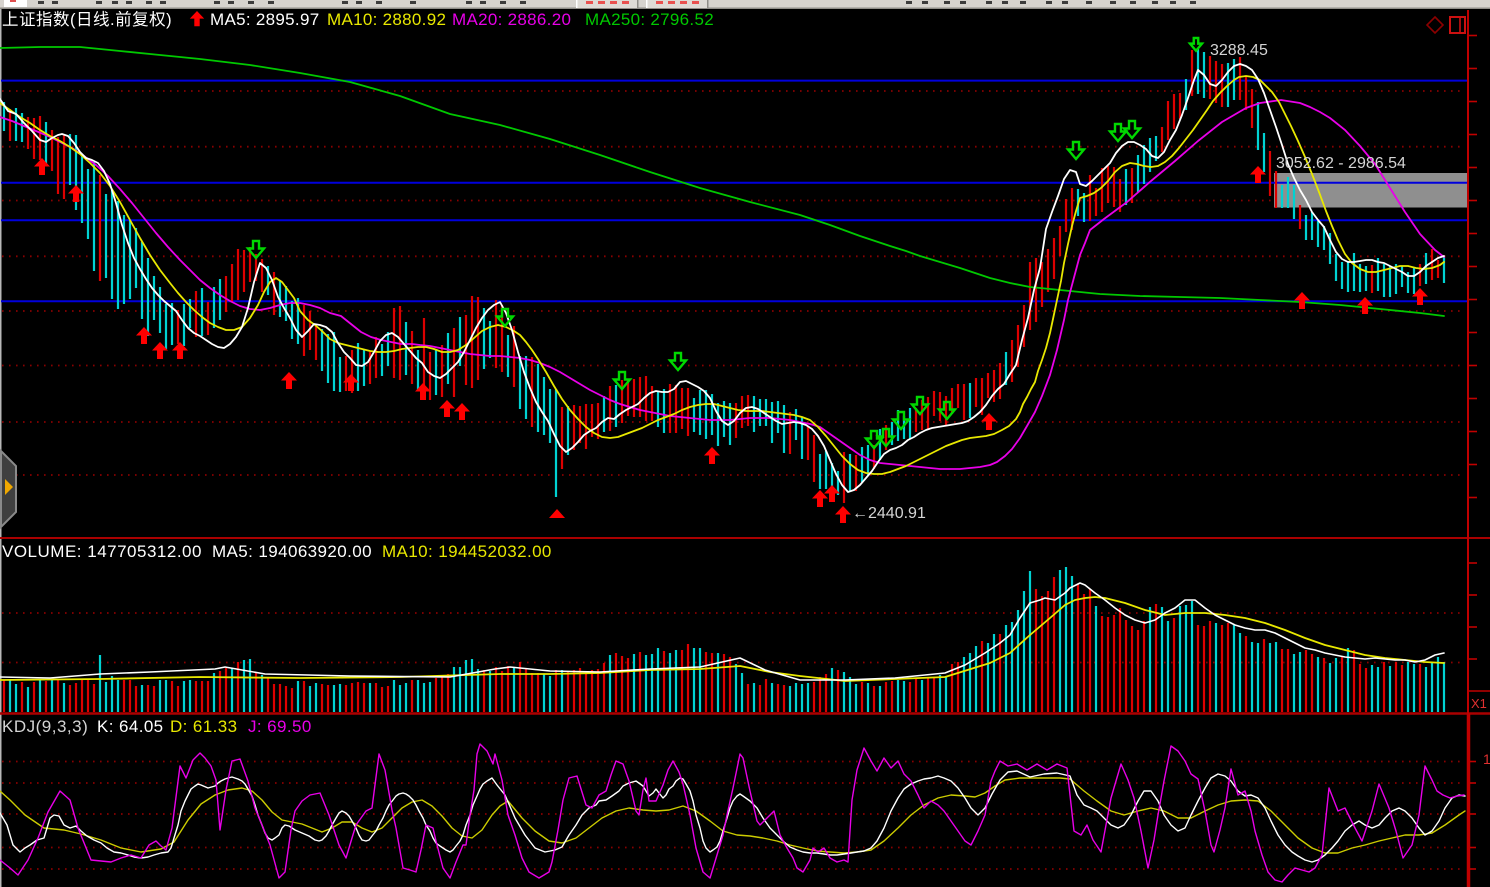  What do you see at coordinates (1479, 703) in the screenshot?
I see `svg-text: X1` at bounding box center [1479, 703].